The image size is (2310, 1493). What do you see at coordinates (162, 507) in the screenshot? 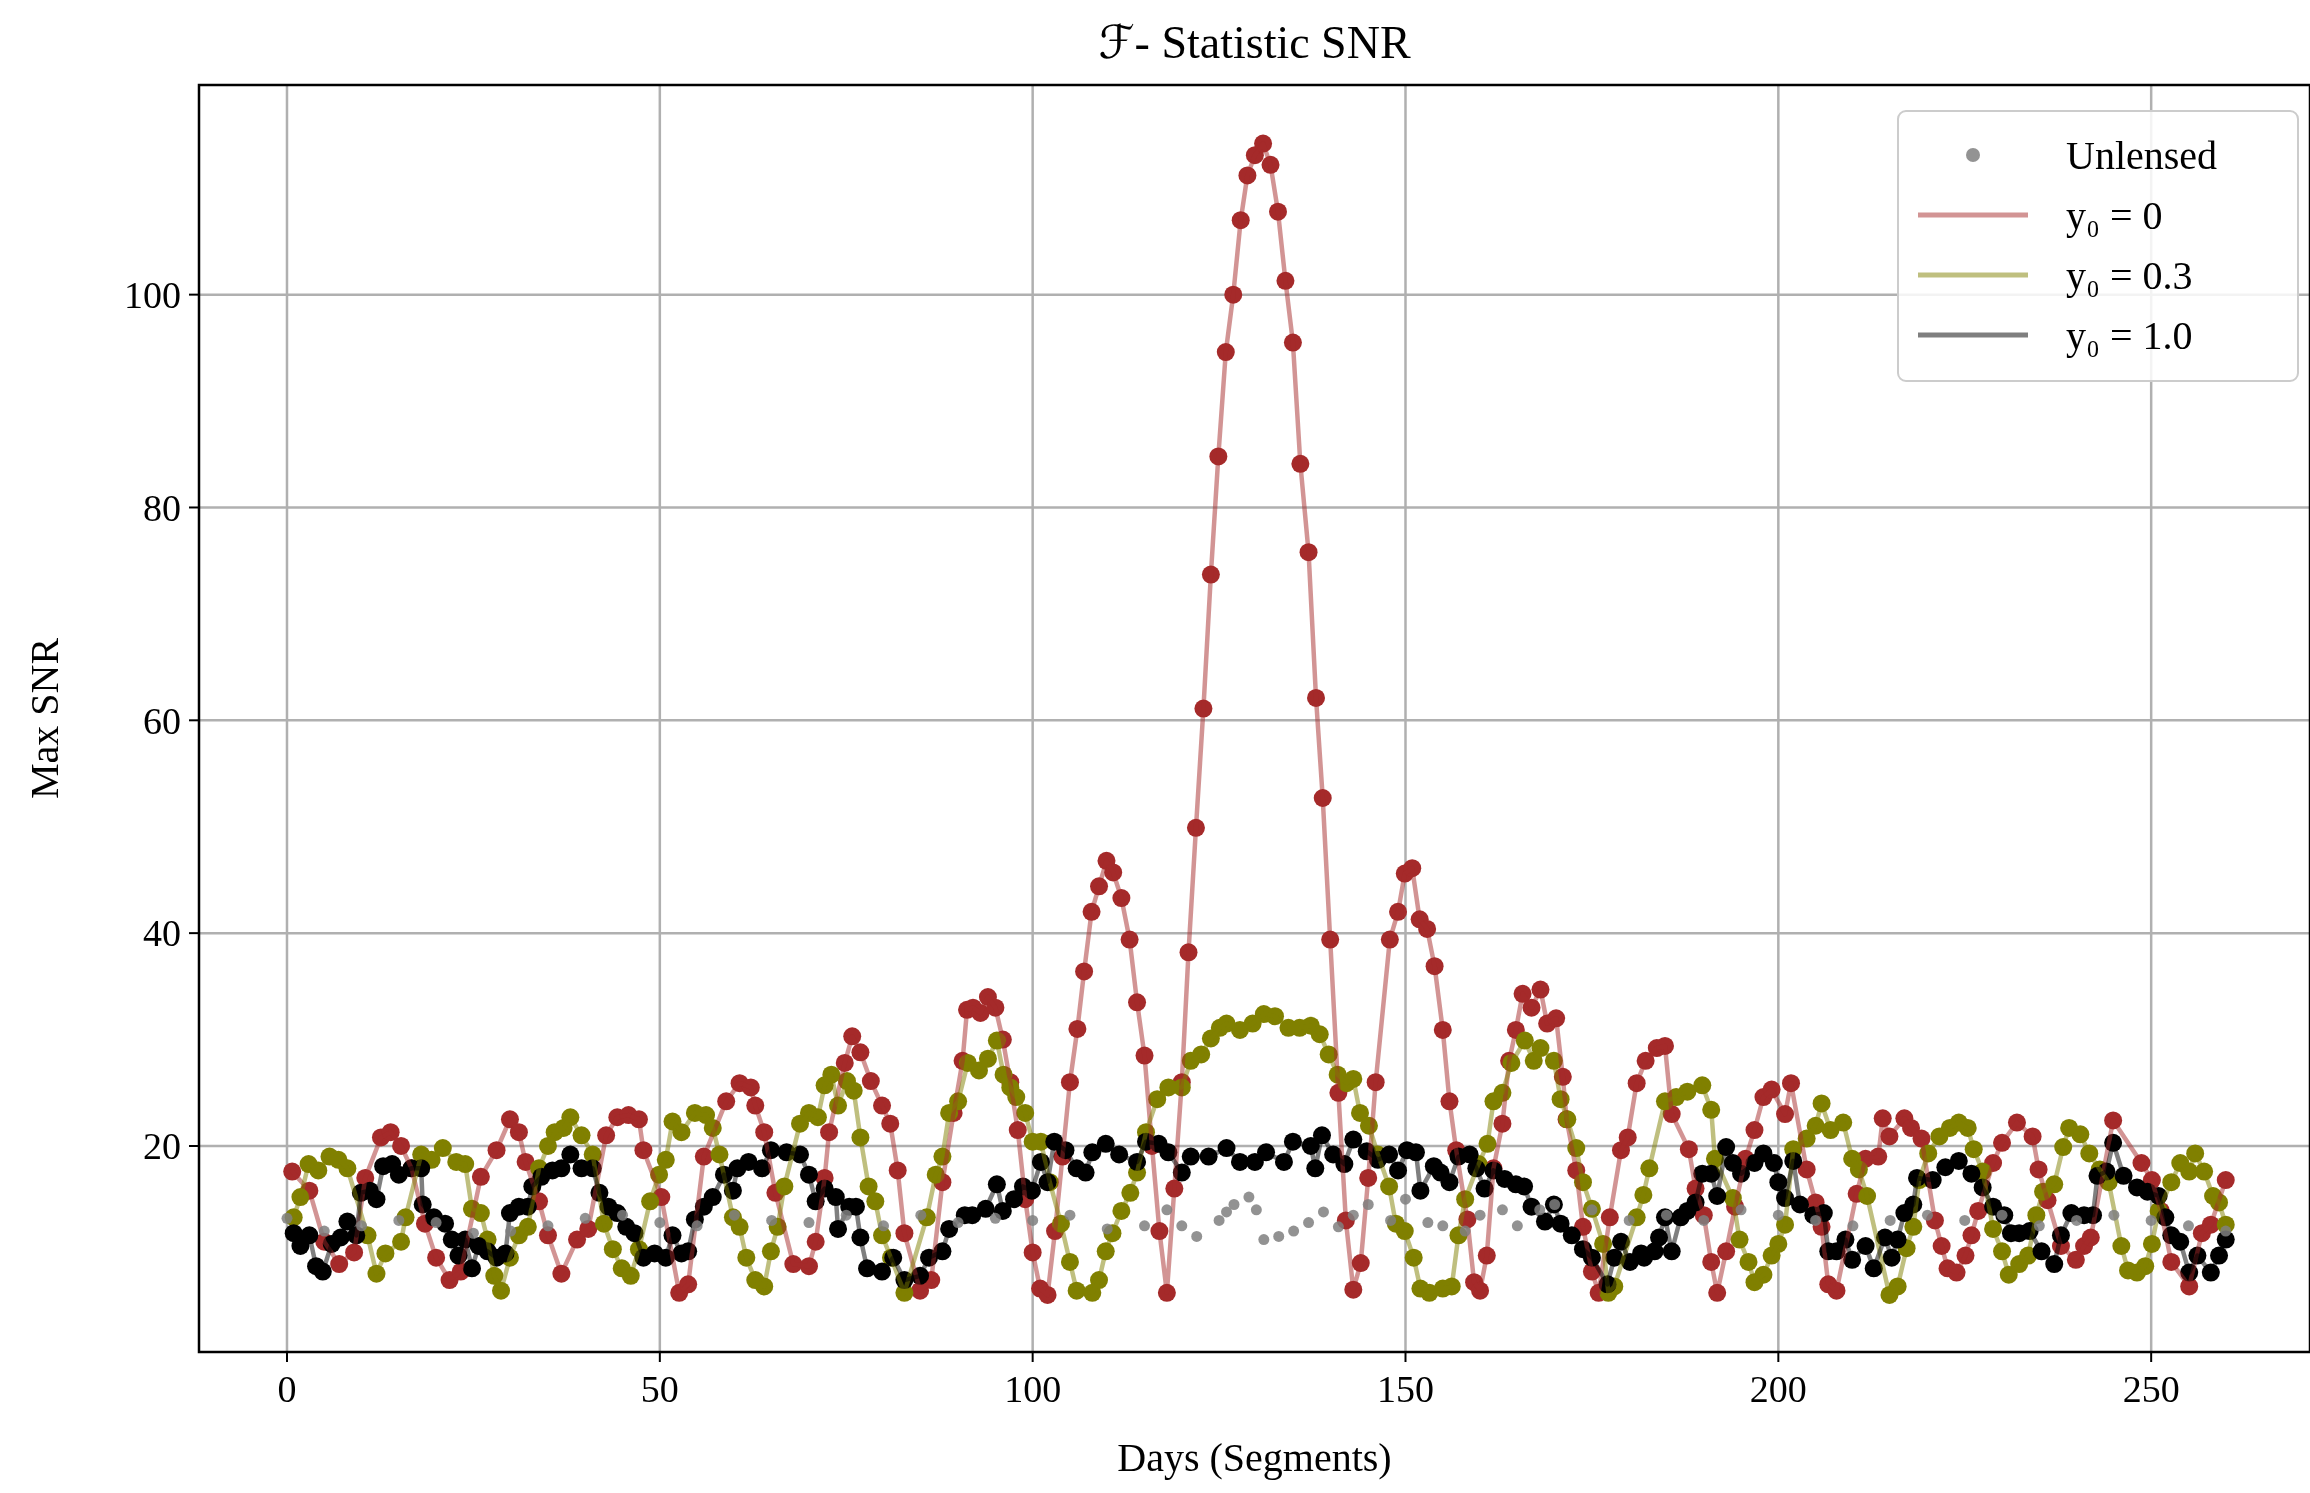
I see `y-tick-label: 80` at bounding box center [162, 507].